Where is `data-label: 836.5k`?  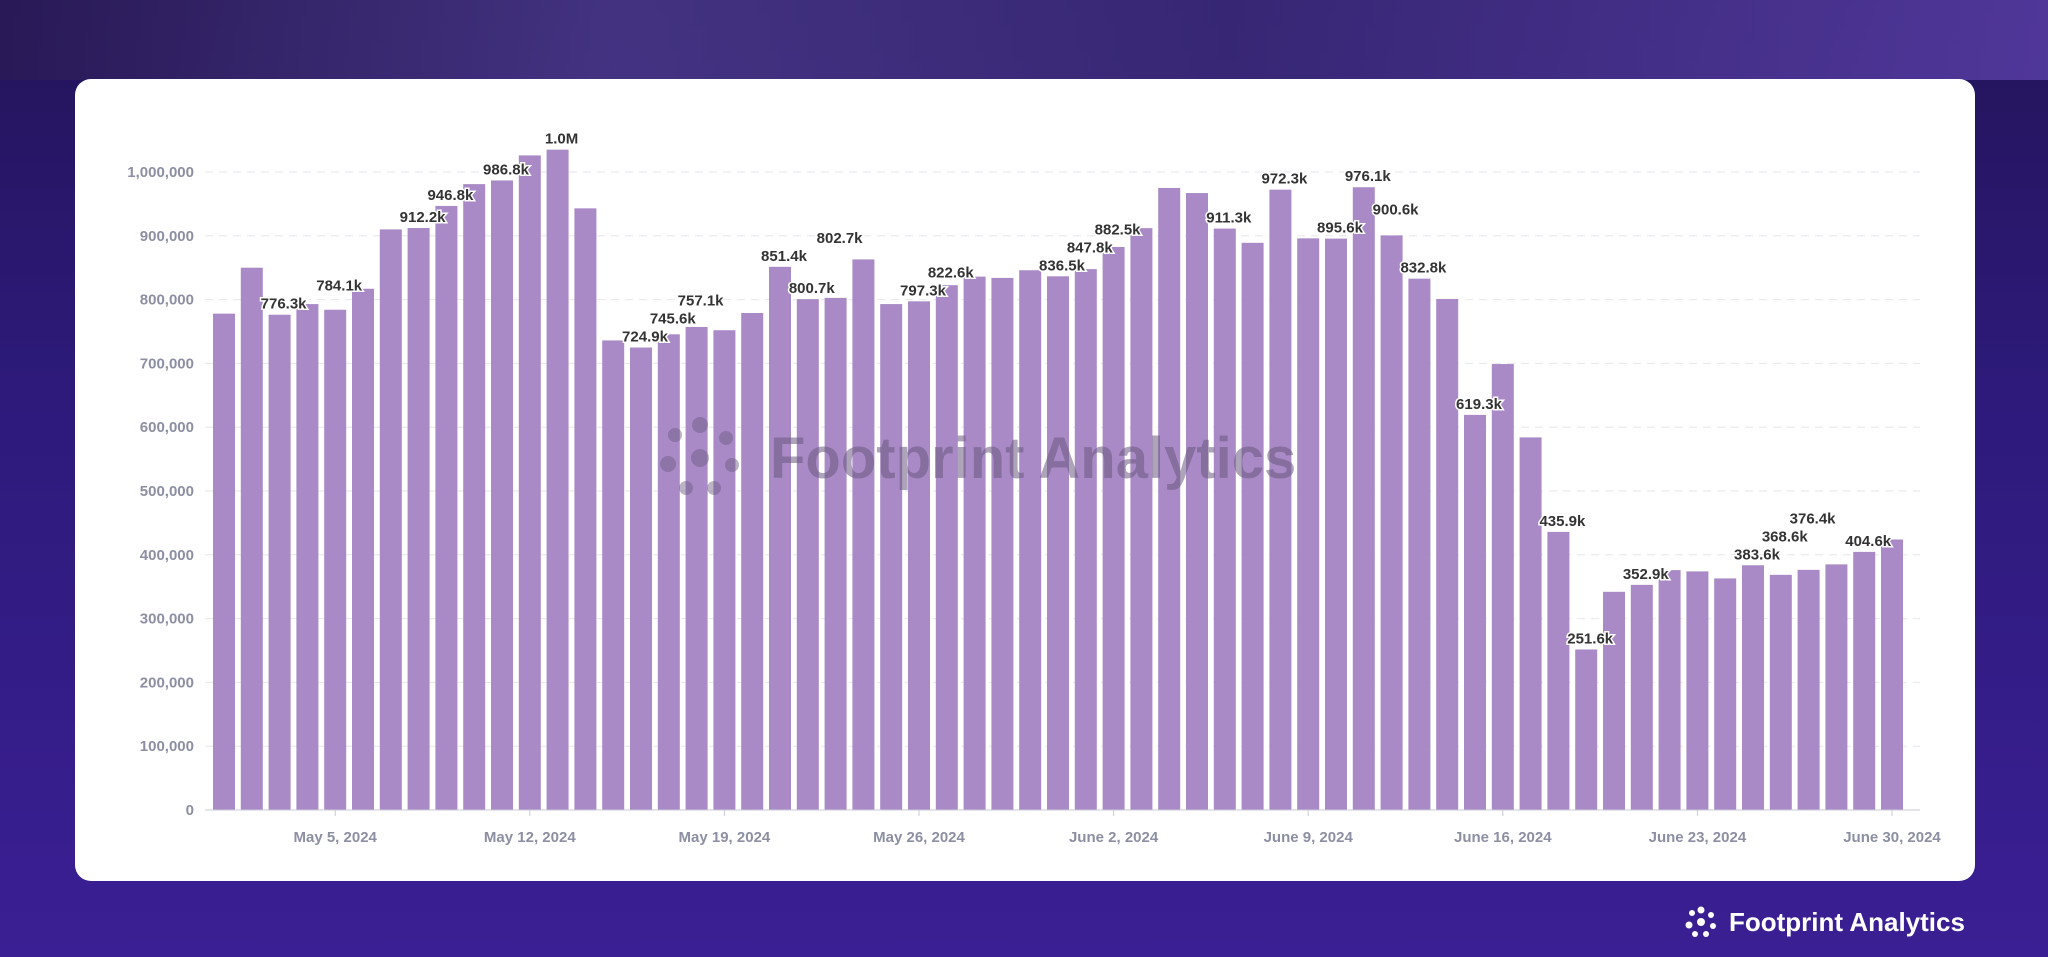 data-label: 836.5k is located at coordinates (1062, 265).